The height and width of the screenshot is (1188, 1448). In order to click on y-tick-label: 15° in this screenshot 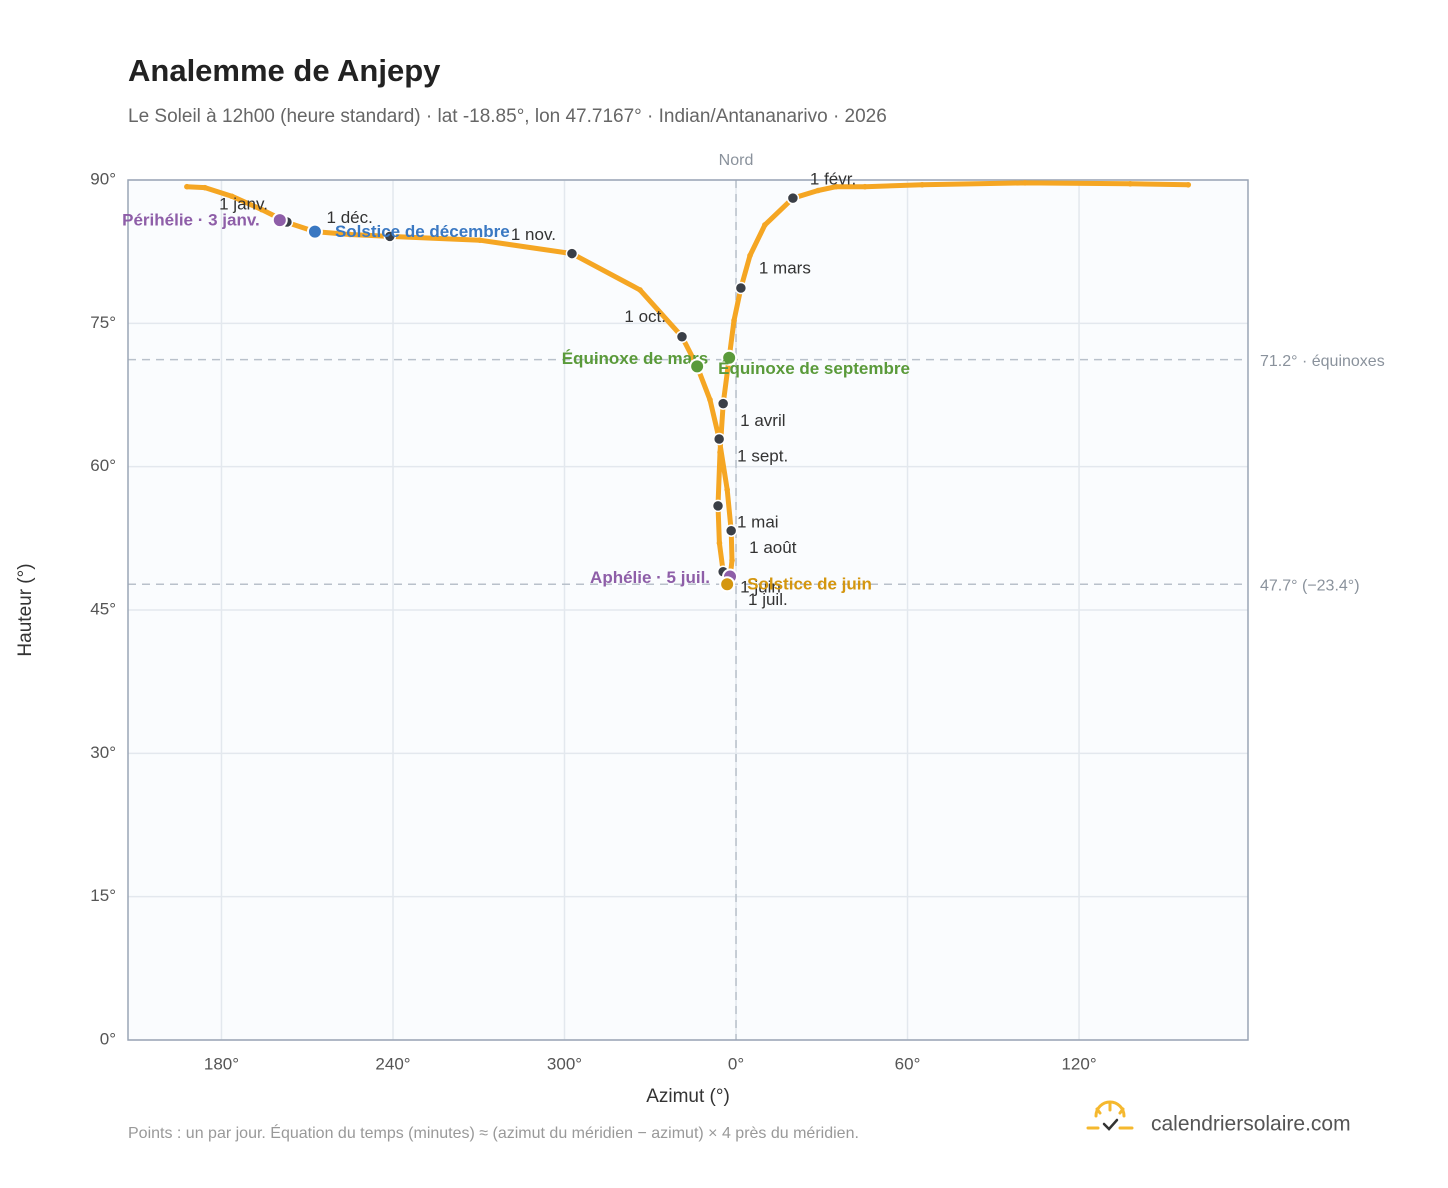, I will do `click(103, 895)`.